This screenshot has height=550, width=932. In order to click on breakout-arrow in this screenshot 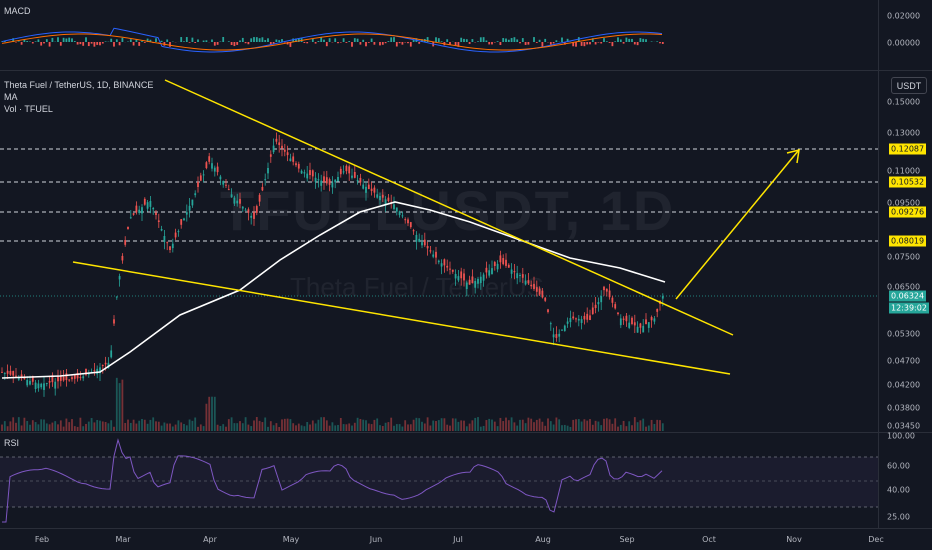, I will do `click(737, 225)`.